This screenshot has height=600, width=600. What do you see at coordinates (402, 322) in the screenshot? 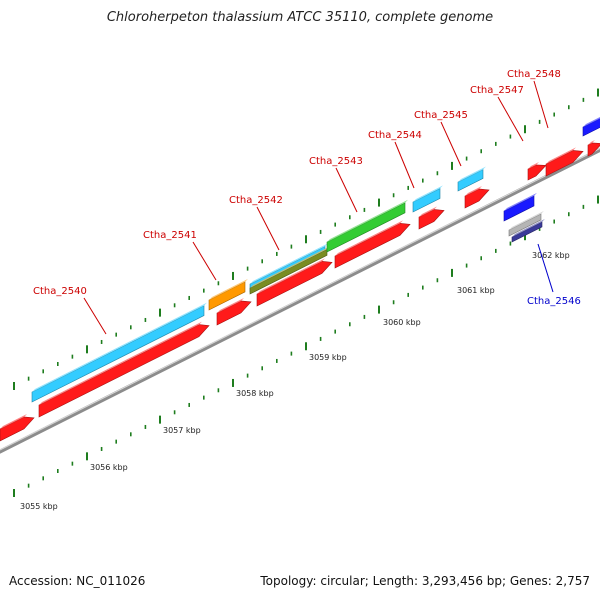
I see `scale-label: 3060 kbp` at bounding box center [402, 322].